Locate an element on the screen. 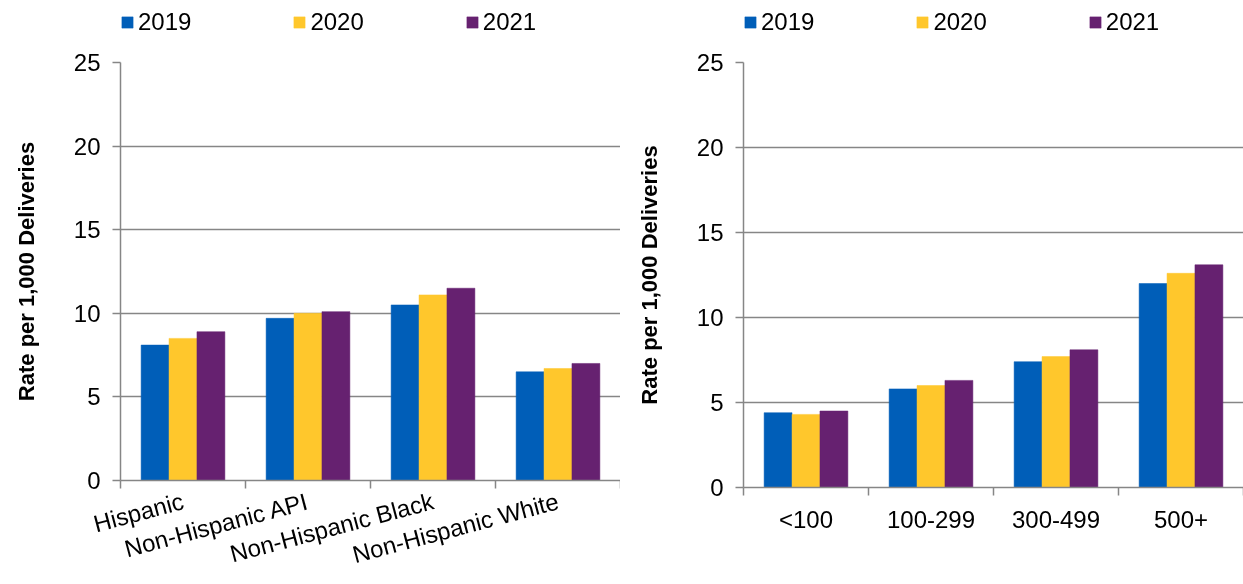  x-tick-label: 500+ is located at coordinates (1181, 519).